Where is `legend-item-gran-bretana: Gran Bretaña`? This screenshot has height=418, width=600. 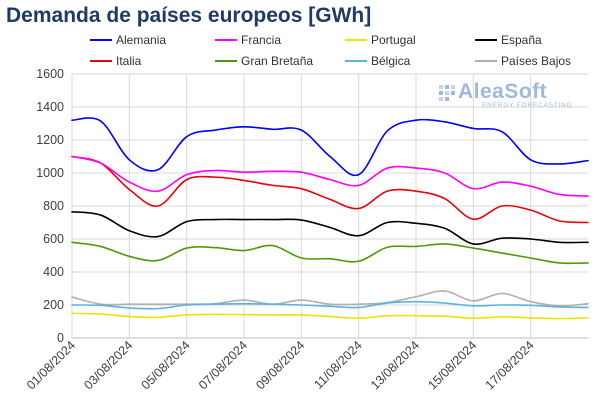 legend-item-gran-bretana: Gran Bretaña is located at coordinates (264, 61).